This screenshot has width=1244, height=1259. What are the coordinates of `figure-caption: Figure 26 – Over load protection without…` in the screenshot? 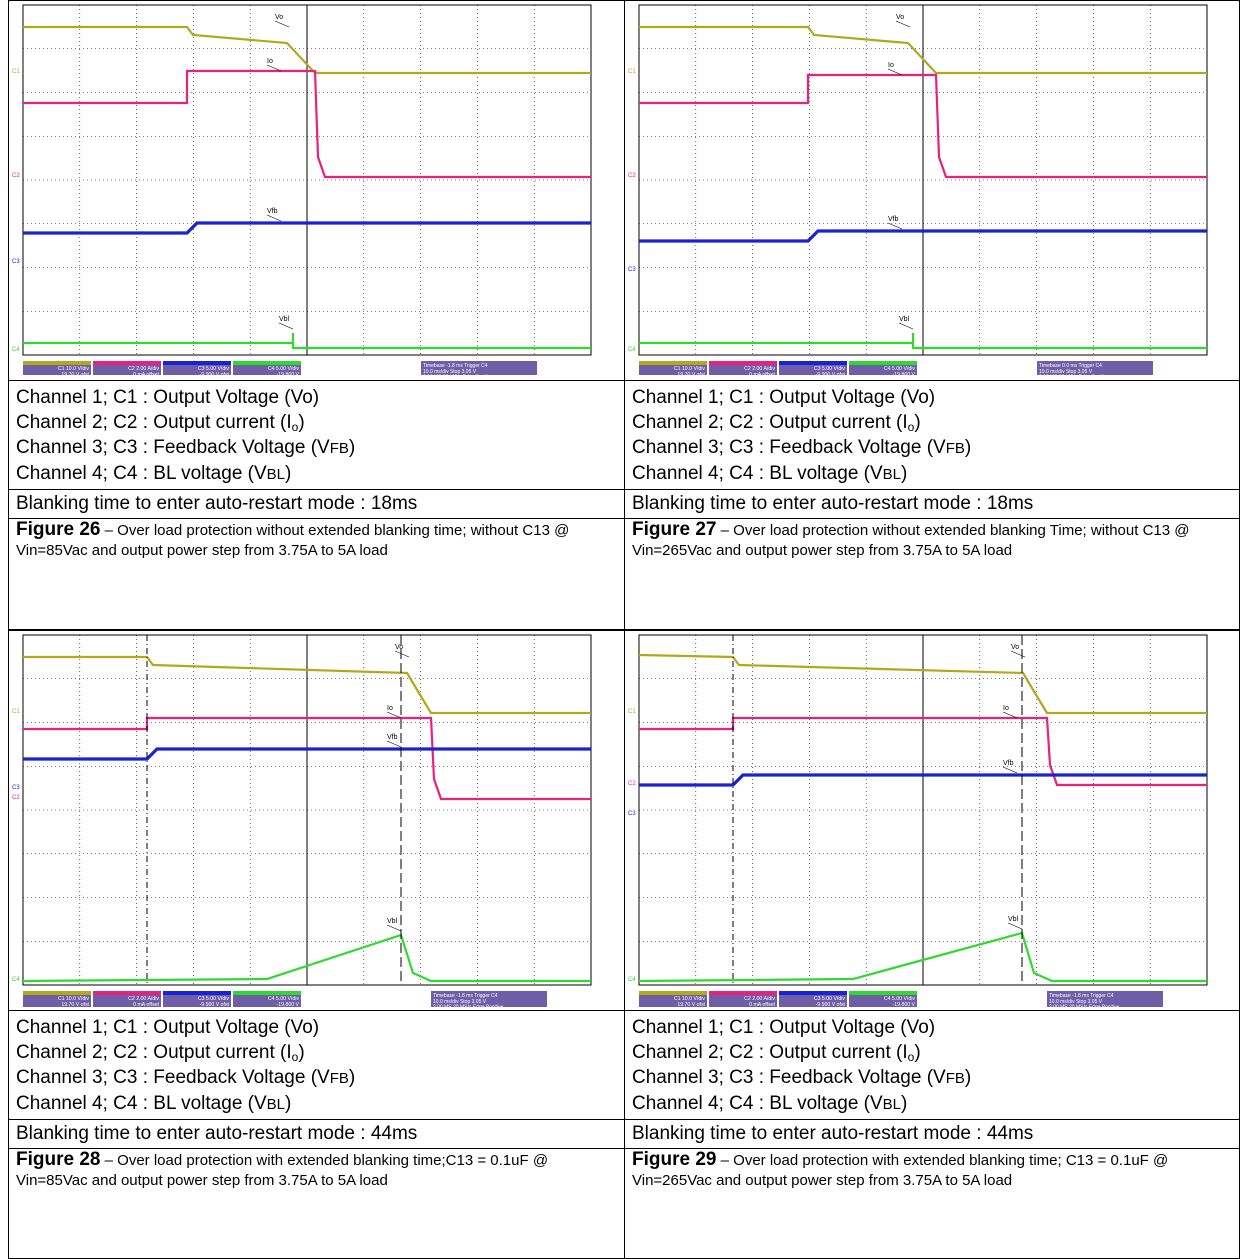 It's located at (316, 574).